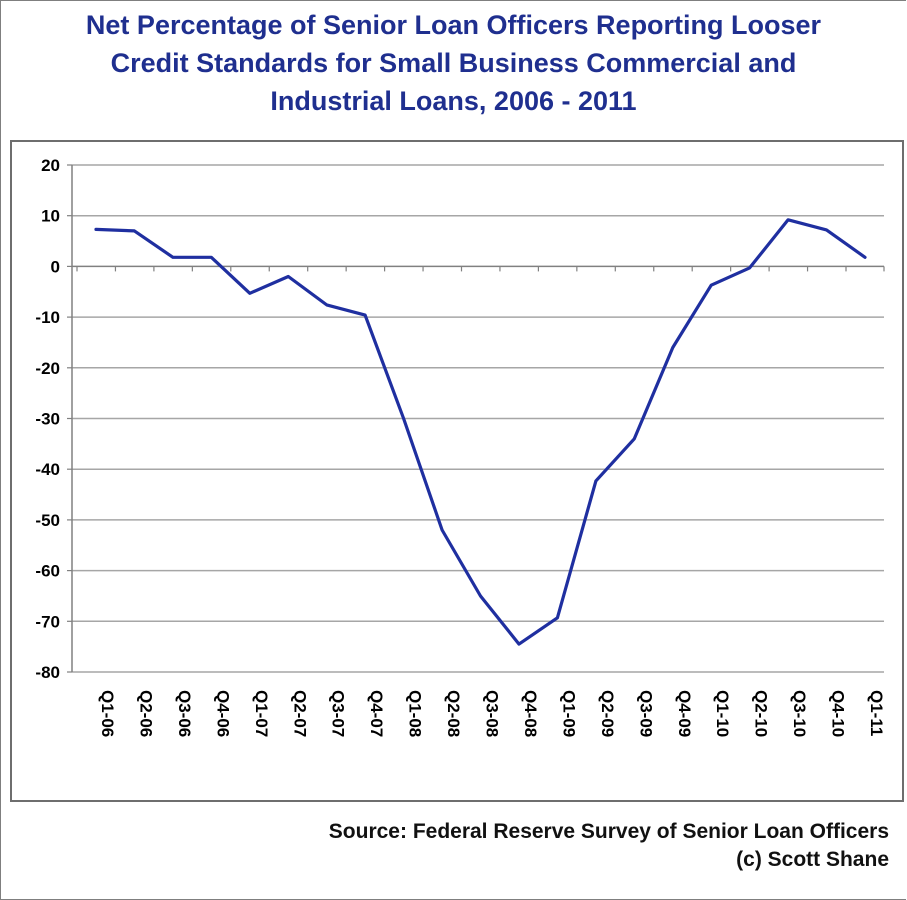 The image size is (907, 900). Describe the element at coordinates (145, 713) in the screenshot. I see `x-tick-label: Q2-06` at that location.